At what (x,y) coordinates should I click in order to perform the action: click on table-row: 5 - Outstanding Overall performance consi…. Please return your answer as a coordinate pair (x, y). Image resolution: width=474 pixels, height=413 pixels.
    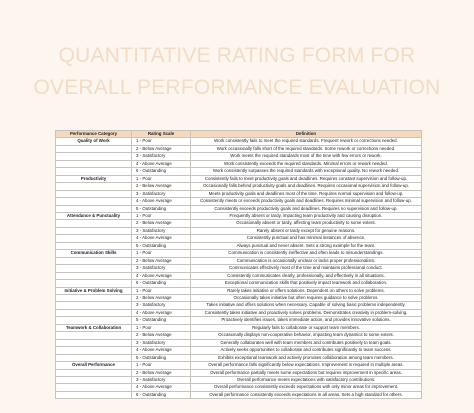
    Looking at the image, I should click on (238, 395).